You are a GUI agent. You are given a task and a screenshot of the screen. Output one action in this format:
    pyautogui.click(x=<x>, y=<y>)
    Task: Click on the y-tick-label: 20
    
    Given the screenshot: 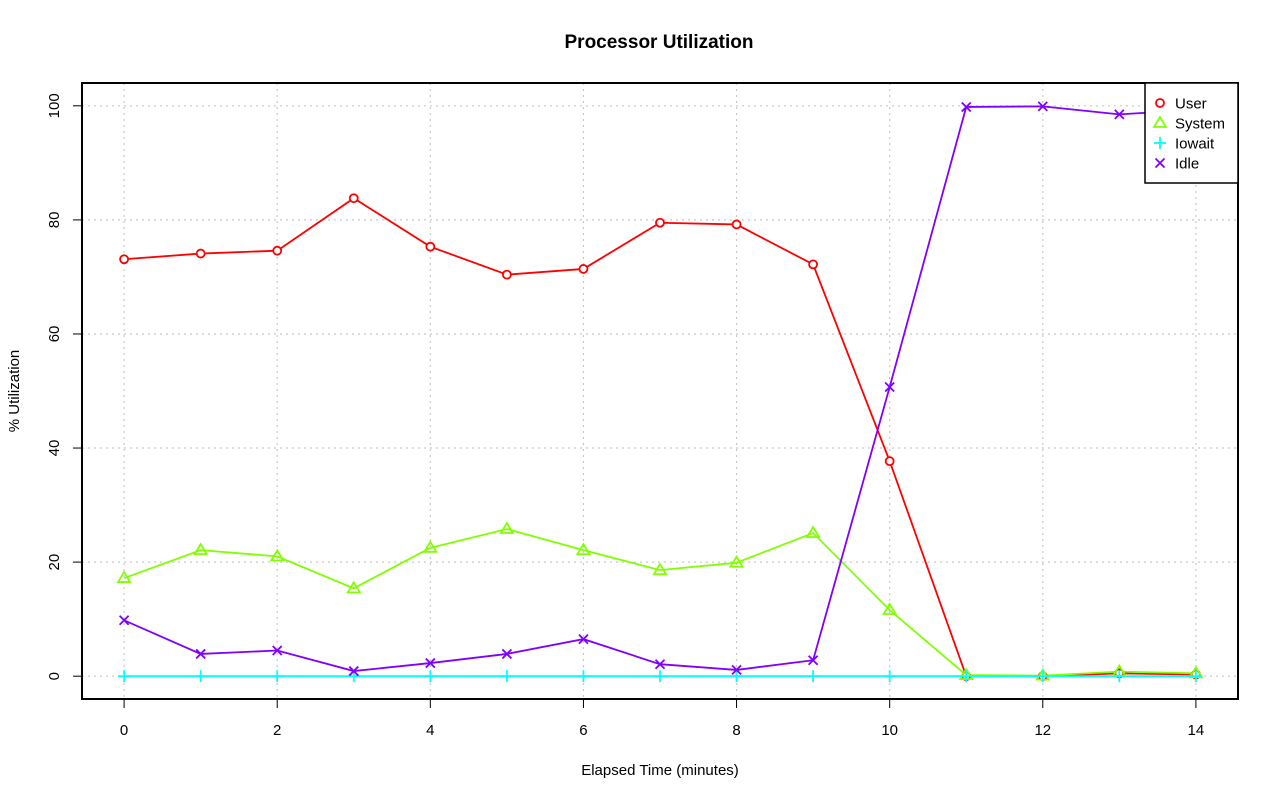 What is the action you would take?
    pyautogui.click(x=54, y=562)
    